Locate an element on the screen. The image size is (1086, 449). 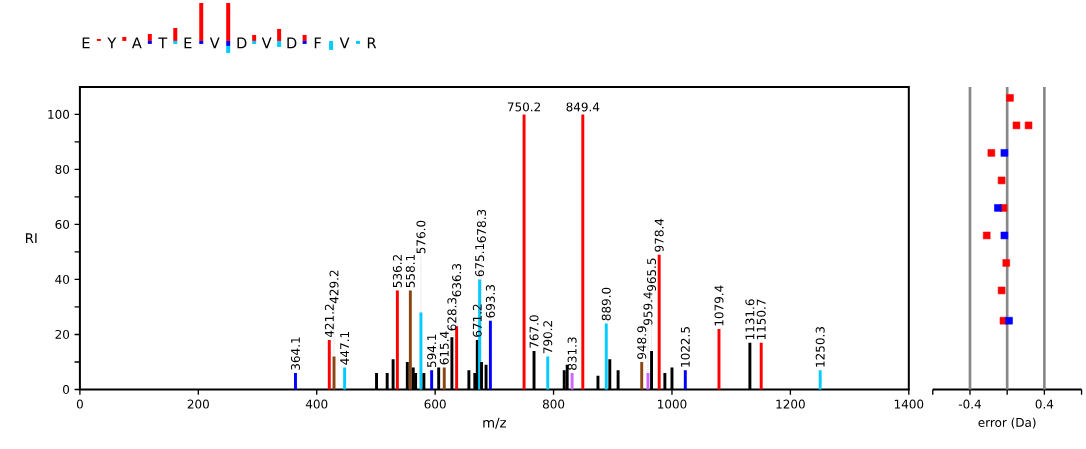
x-tick-label: 1400 is located at coordinates (909, 404).